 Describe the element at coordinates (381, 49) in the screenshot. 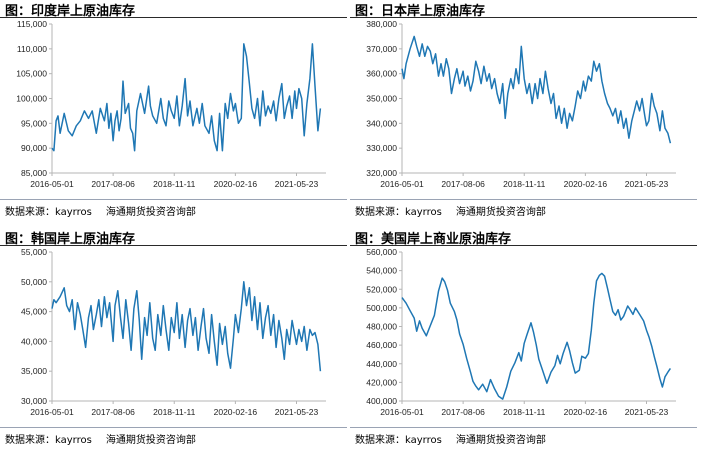

I see `y-tick-label: 370,000` at that location.